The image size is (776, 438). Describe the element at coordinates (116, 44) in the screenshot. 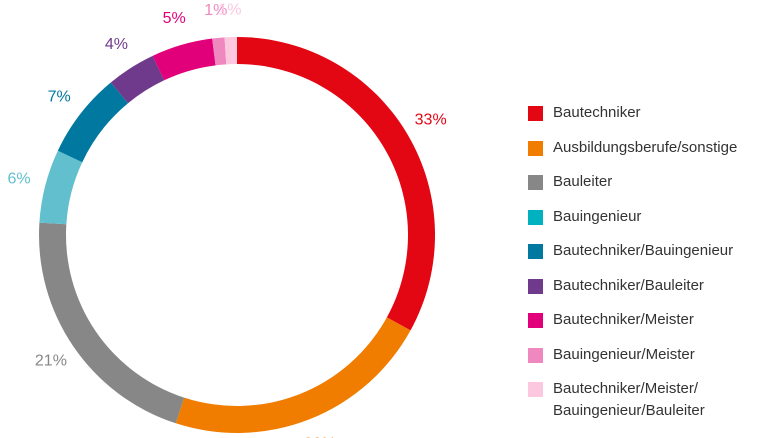

I see `data-label: 4%` at that location.